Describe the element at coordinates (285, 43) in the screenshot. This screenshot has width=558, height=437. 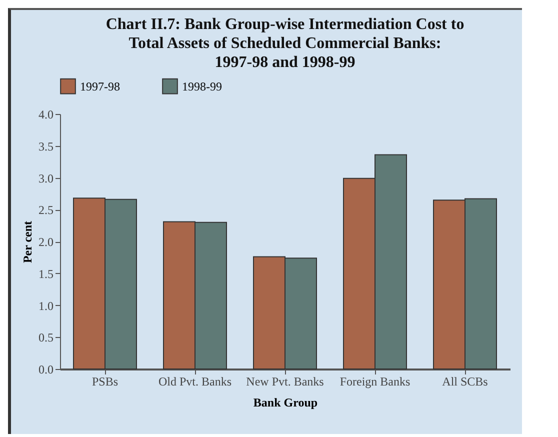
I see `chart-title: Chart II.7: Bank Group-wise Intermediation Cost to Total Assets of Scheduled Commercial Banks: 1997-98 and 1998-99` at that location.